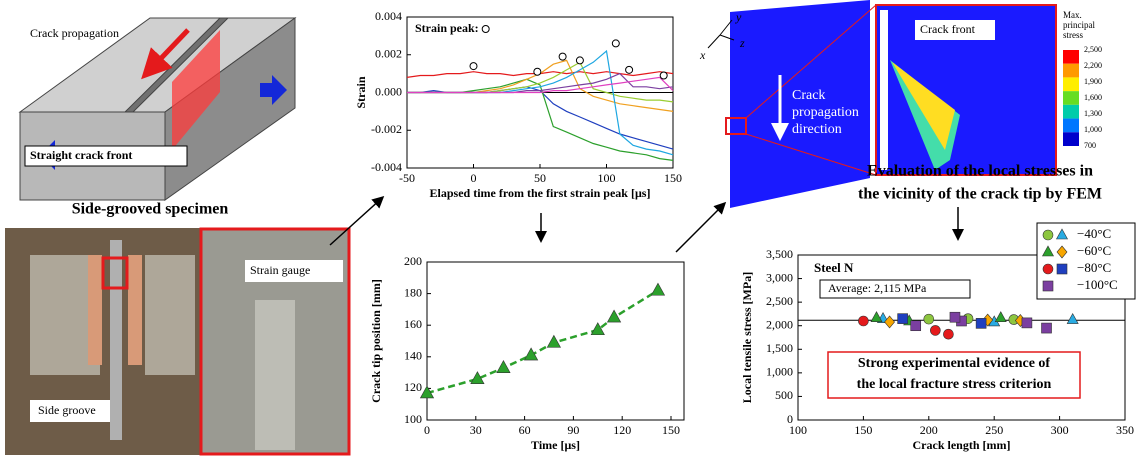 Image resolution: width=1143 pixels, height=459 pixels. I want to click on colorbar-title: stress, so click(1073, 35).